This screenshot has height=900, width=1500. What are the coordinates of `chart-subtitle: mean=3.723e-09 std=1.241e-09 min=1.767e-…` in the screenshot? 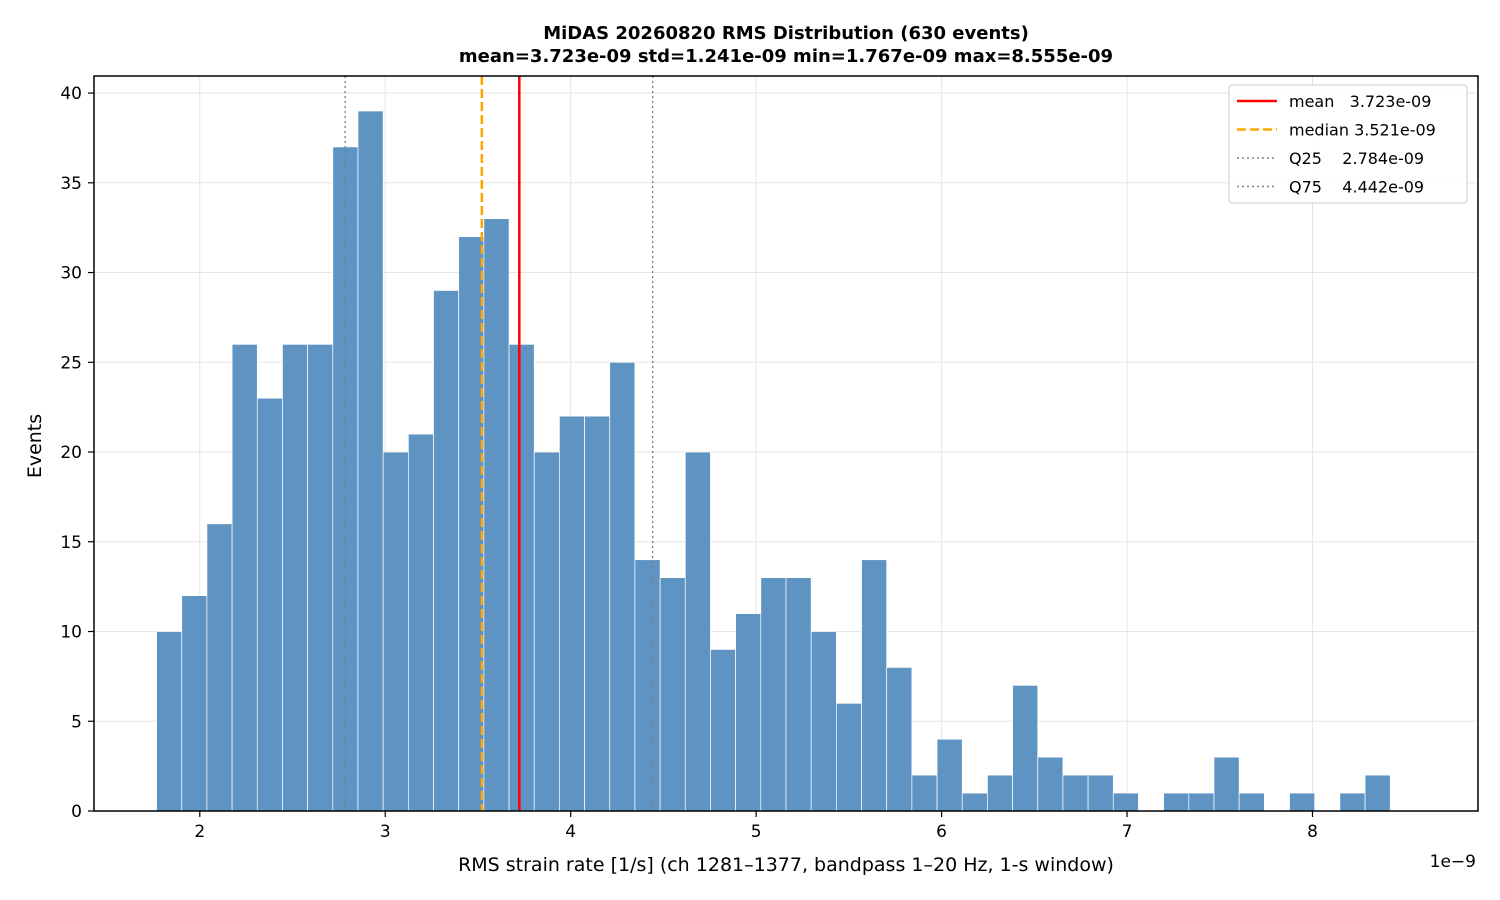 It's located at (786, 56).